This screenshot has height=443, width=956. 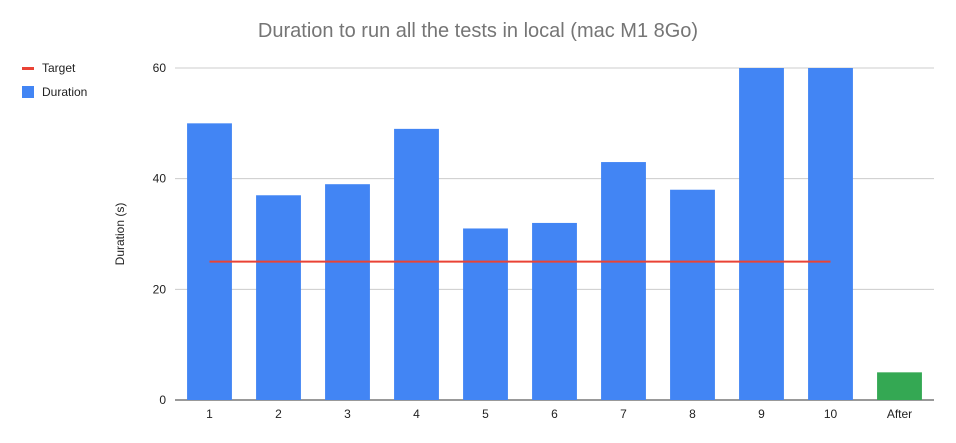 What do you see at coordinates (209, 414) in the screenshot?
I see `x-tick-label: 1` at bounding box center [209, 414].